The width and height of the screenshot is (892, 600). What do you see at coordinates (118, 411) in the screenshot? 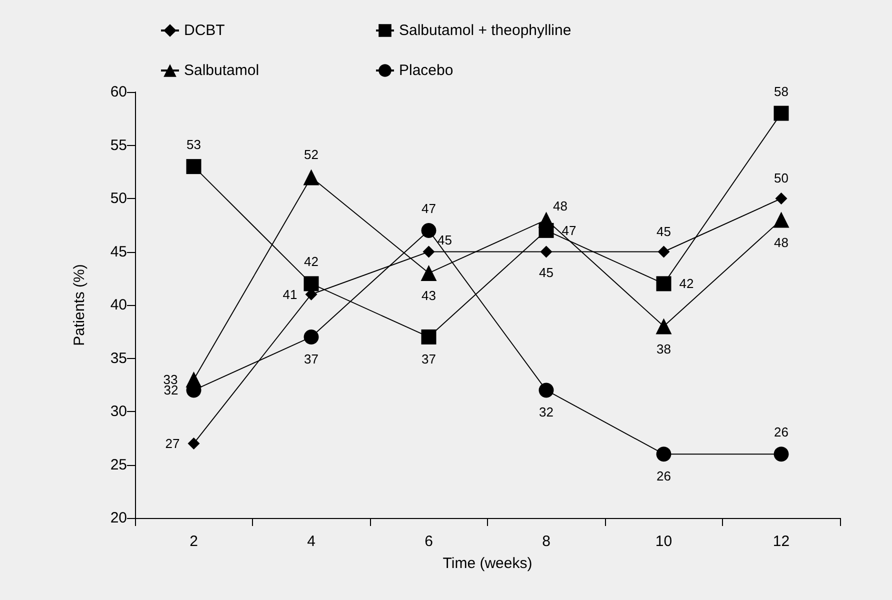
I see `y-tick-label: 30` at bounding box center [118, 411].